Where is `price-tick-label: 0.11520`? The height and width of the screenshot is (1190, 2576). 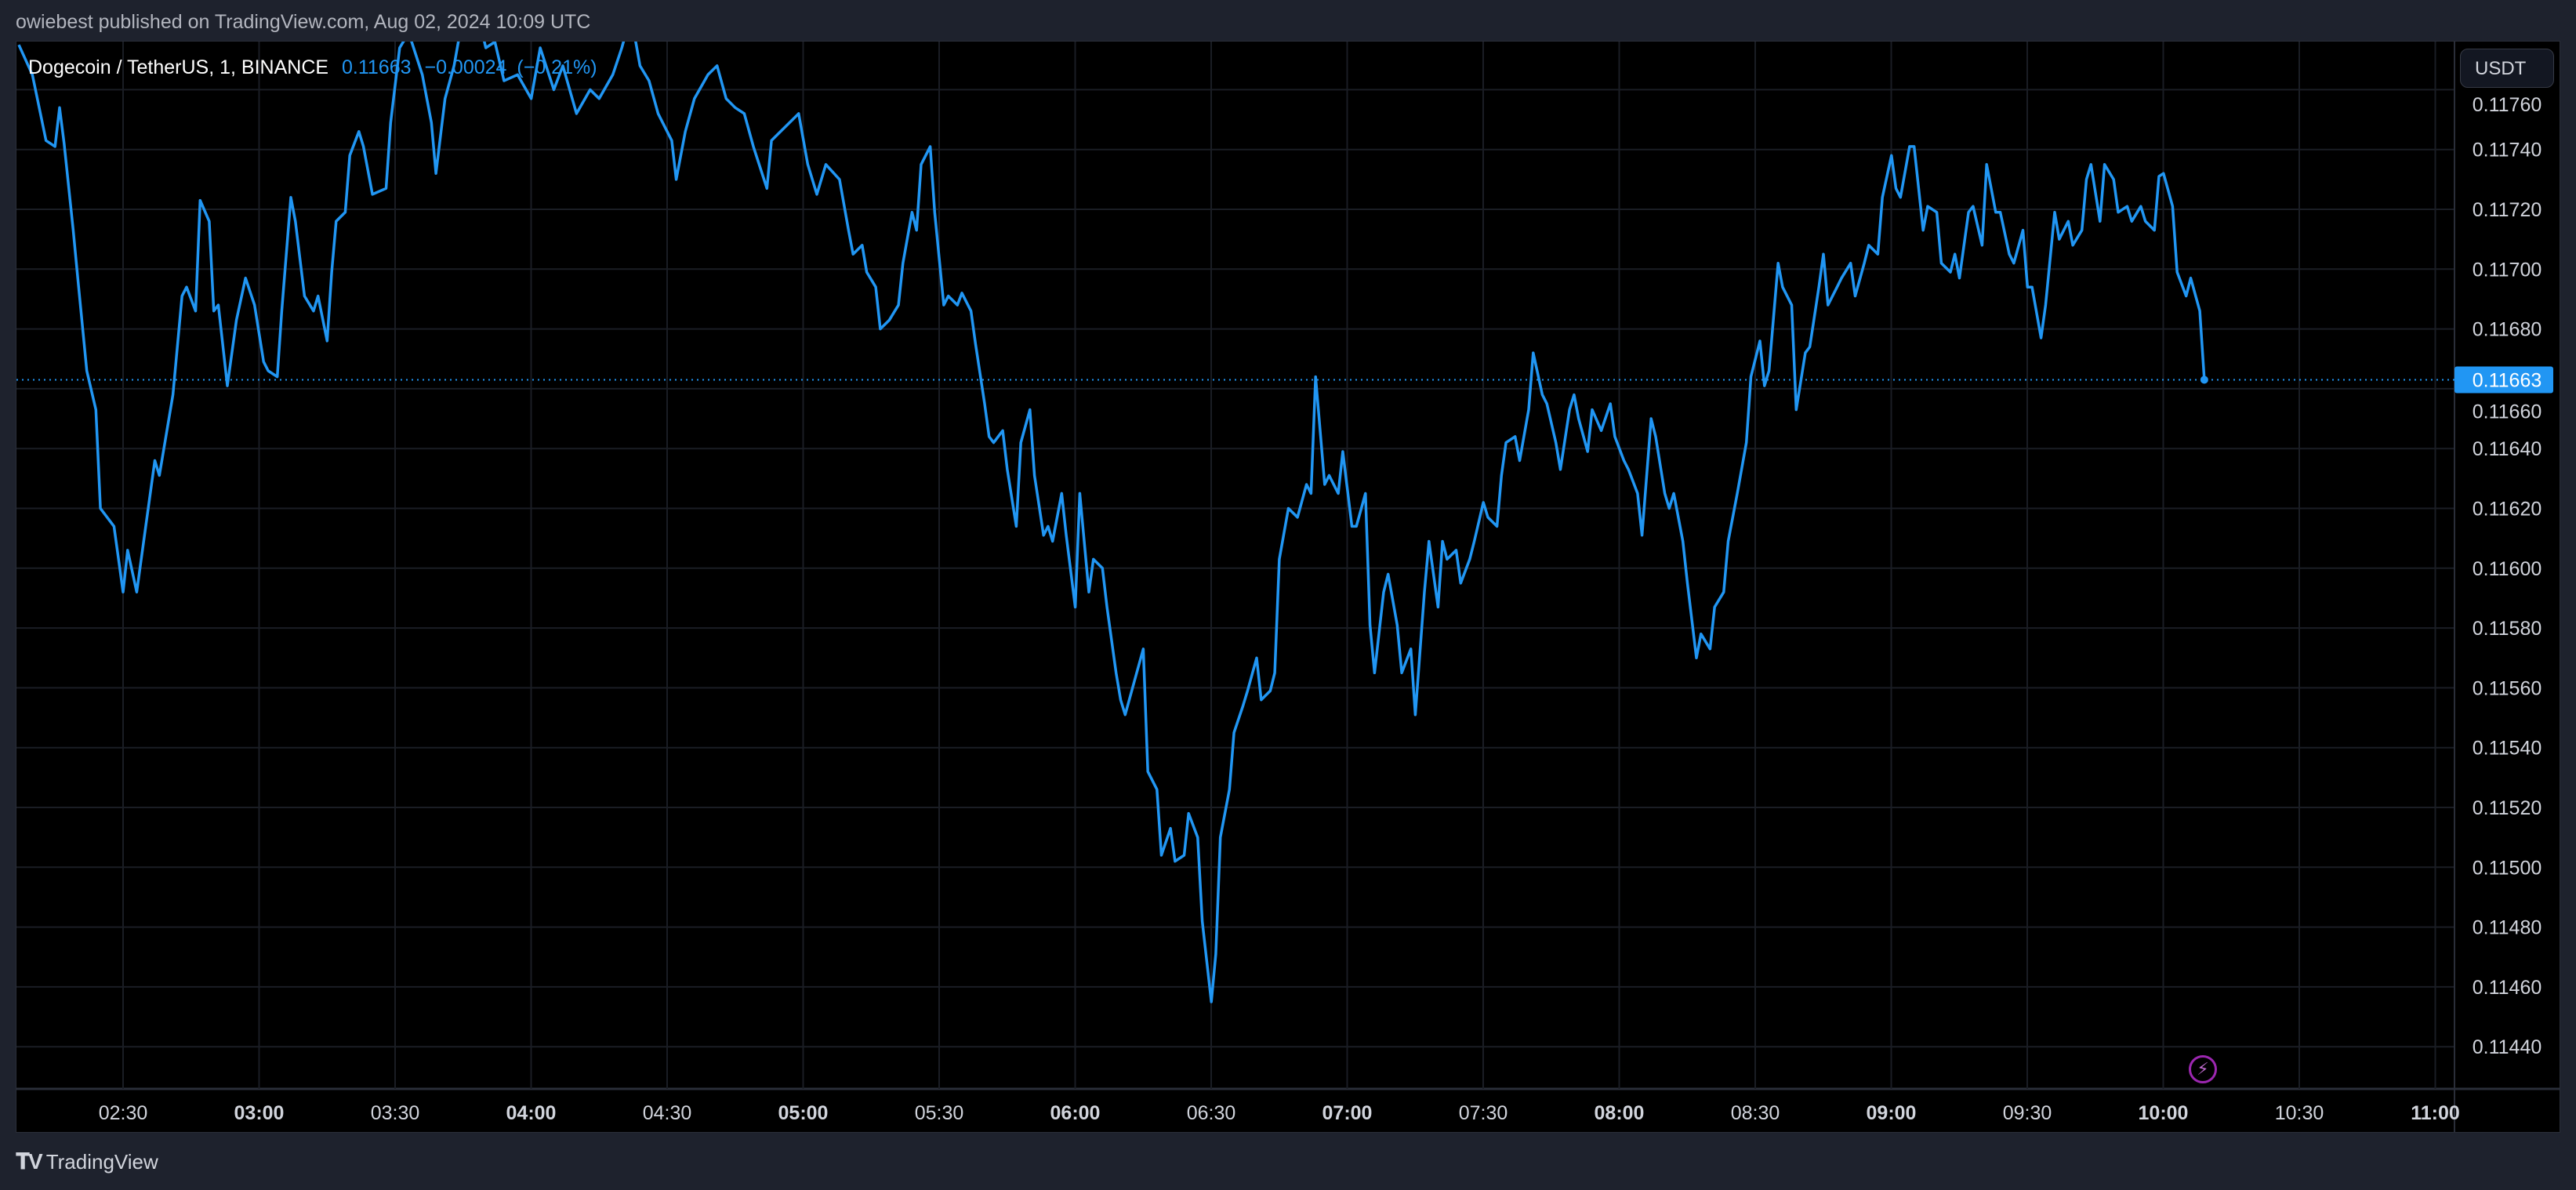 price-tick-label: 0.11520 is located at coordinates (2508, 808).